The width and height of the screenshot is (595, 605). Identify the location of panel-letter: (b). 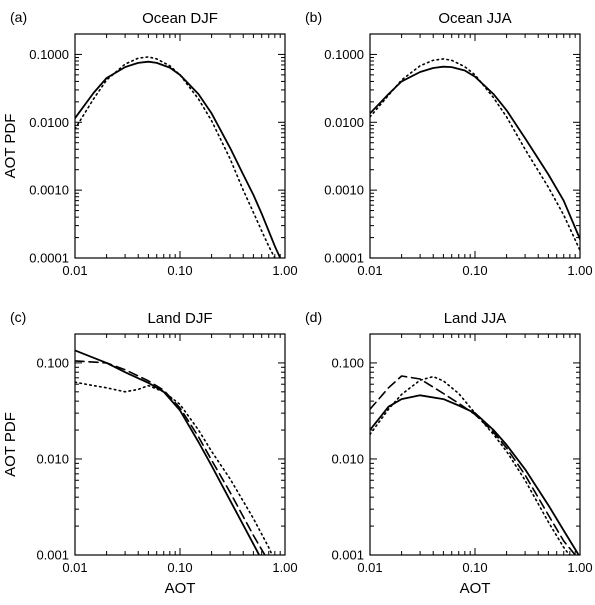
(313, 17).